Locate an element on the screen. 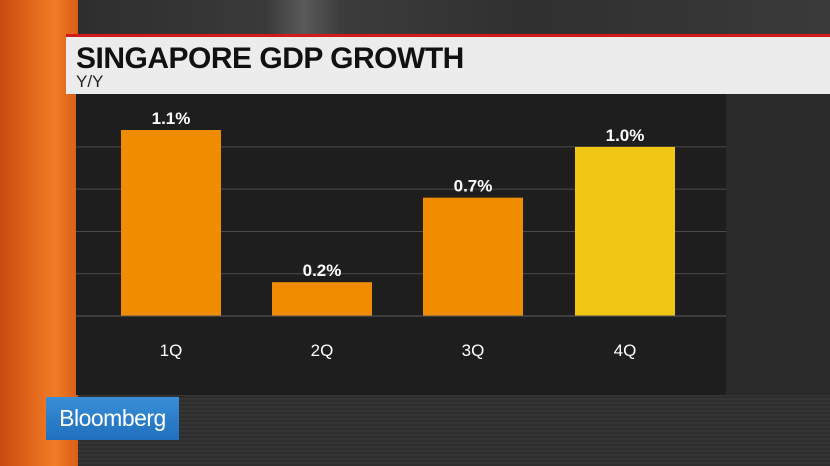 The image size is (830, 466). bar-3Q is located at coordinates (473, 256).